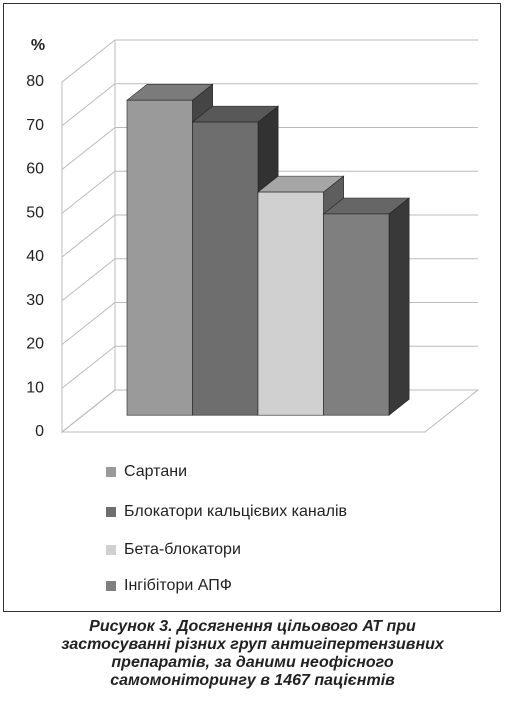 This screenshot has height=706, width=505. Describe the element at coordinates (178, 585) in the screenshot. I see `legend-label: Інгібітори АПФ` at that location.